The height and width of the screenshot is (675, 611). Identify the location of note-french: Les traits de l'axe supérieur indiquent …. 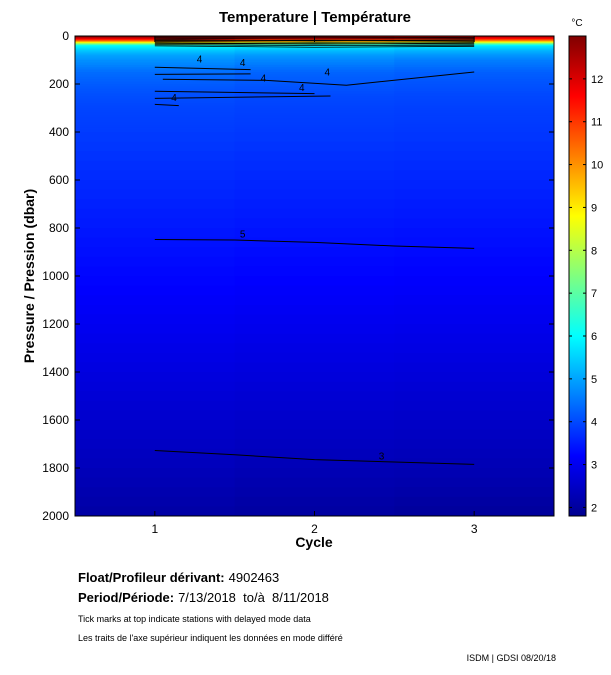
(210, 638).